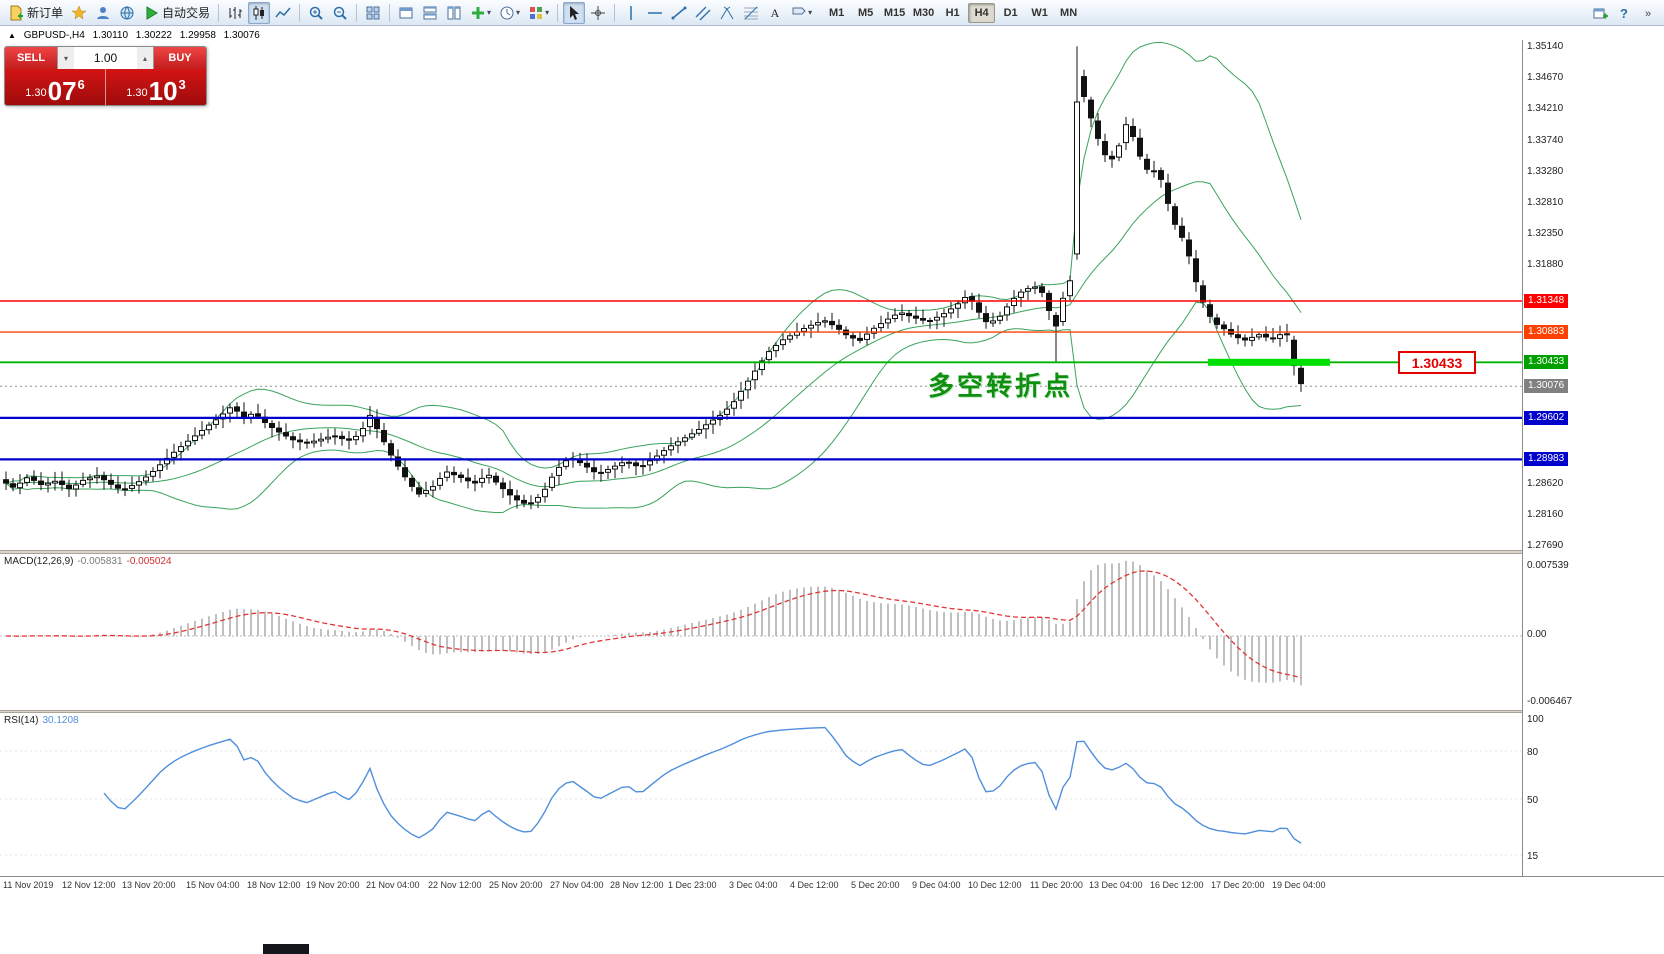 This screenshot has width=1664, height=954. I want to click on cascade-windows-button, so click(406, 13).